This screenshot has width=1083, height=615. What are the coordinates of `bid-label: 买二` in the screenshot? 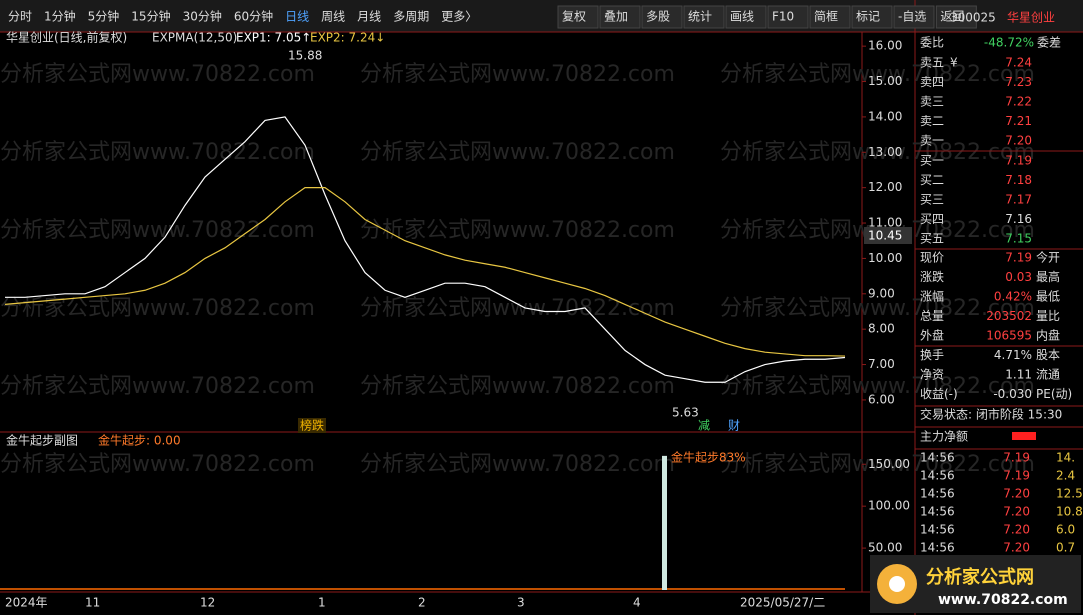 It's located at (932, 180).